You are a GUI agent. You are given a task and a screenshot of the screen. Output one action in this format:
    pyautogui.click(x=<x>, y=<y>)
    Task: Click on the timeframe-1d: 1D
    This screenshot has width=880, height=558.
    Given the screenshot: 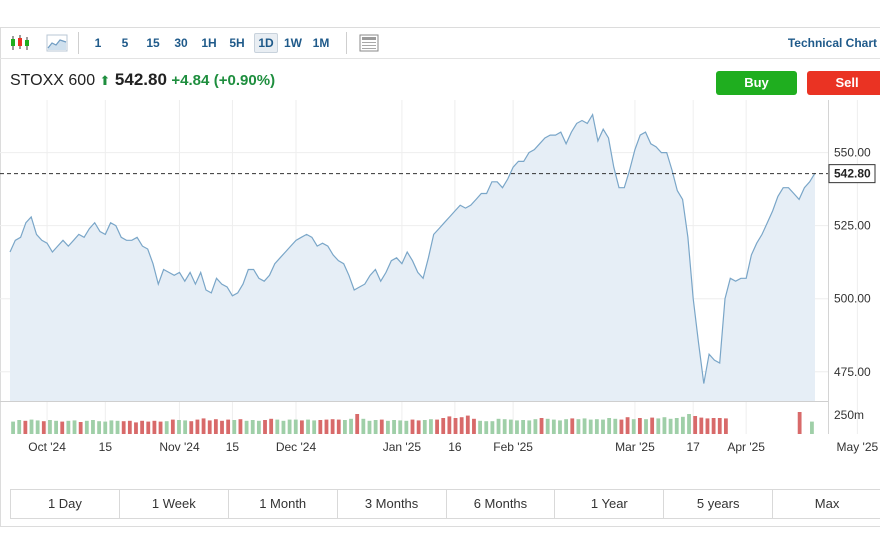 What is the action you would take?
    pyautogui.click(x=266, y=43)
    